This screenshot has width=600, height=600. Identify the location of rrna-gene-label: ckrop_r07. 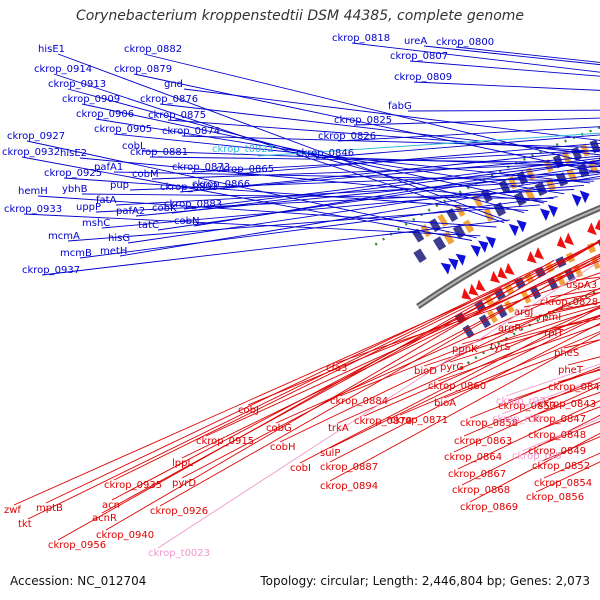
(520, 401).